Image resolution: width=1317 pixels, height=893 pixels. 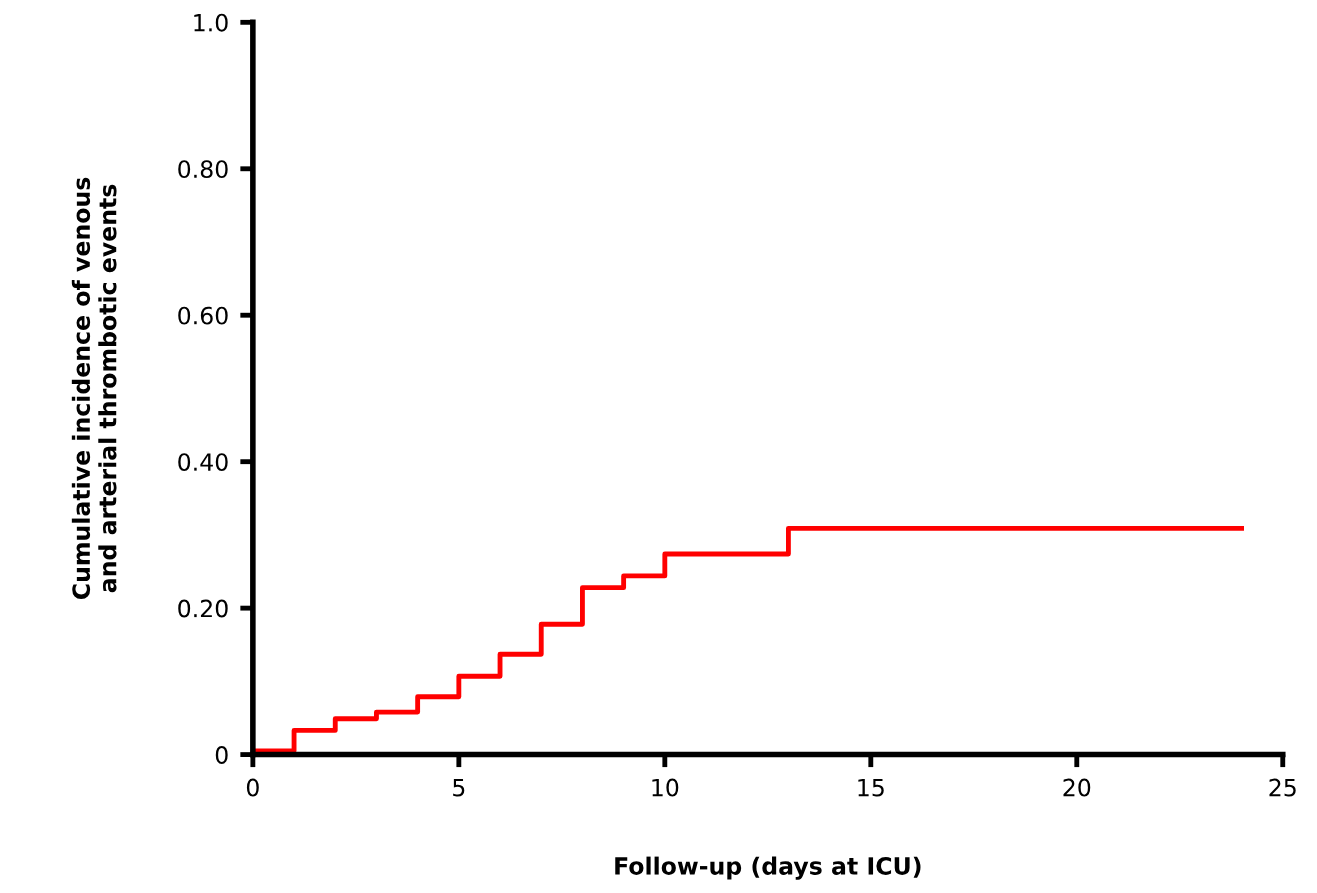 I want to click on y-tick-label: 0.60, so click(x=203, y=315).